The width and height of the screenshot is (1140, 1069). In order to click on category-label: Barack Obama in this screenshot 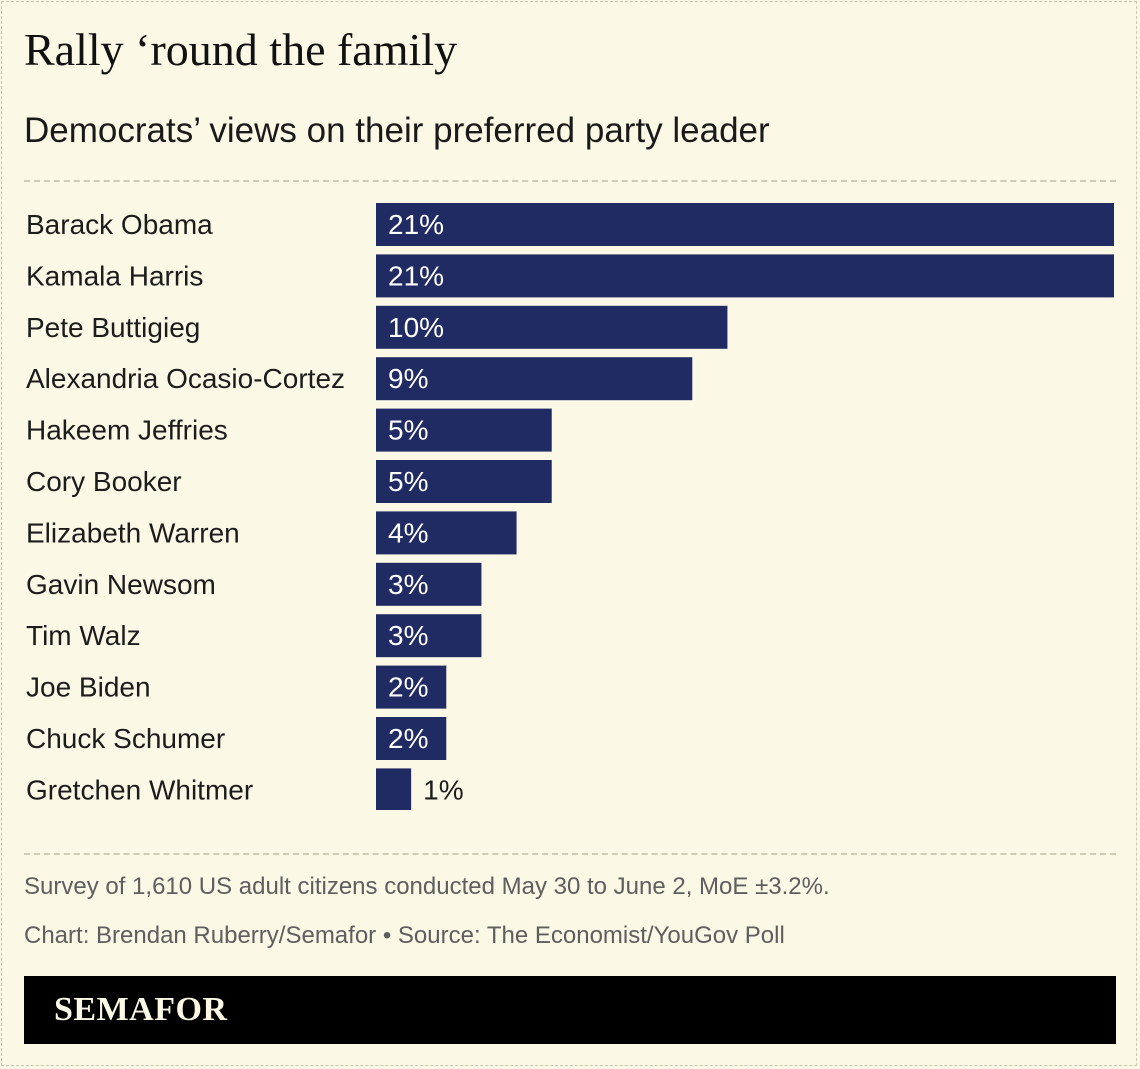, I will do `click(119, 224)`.